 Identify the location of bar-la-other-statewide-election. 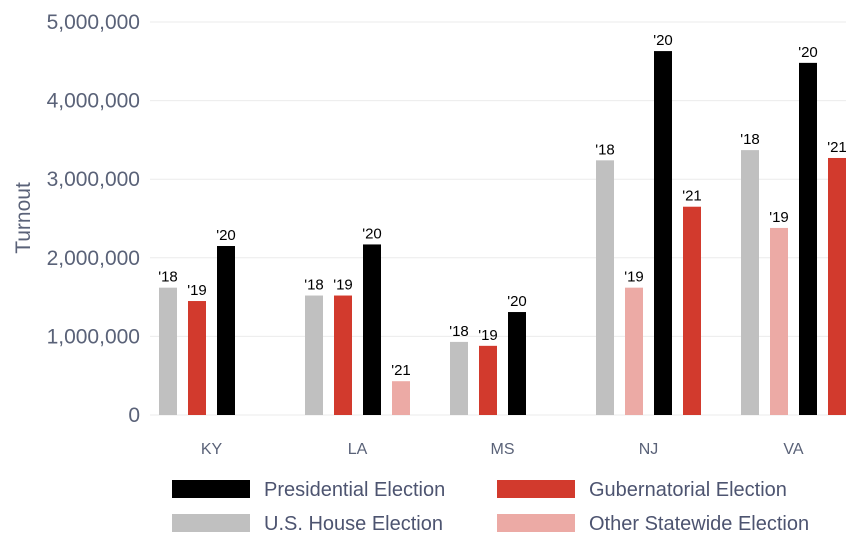
(401, 398).